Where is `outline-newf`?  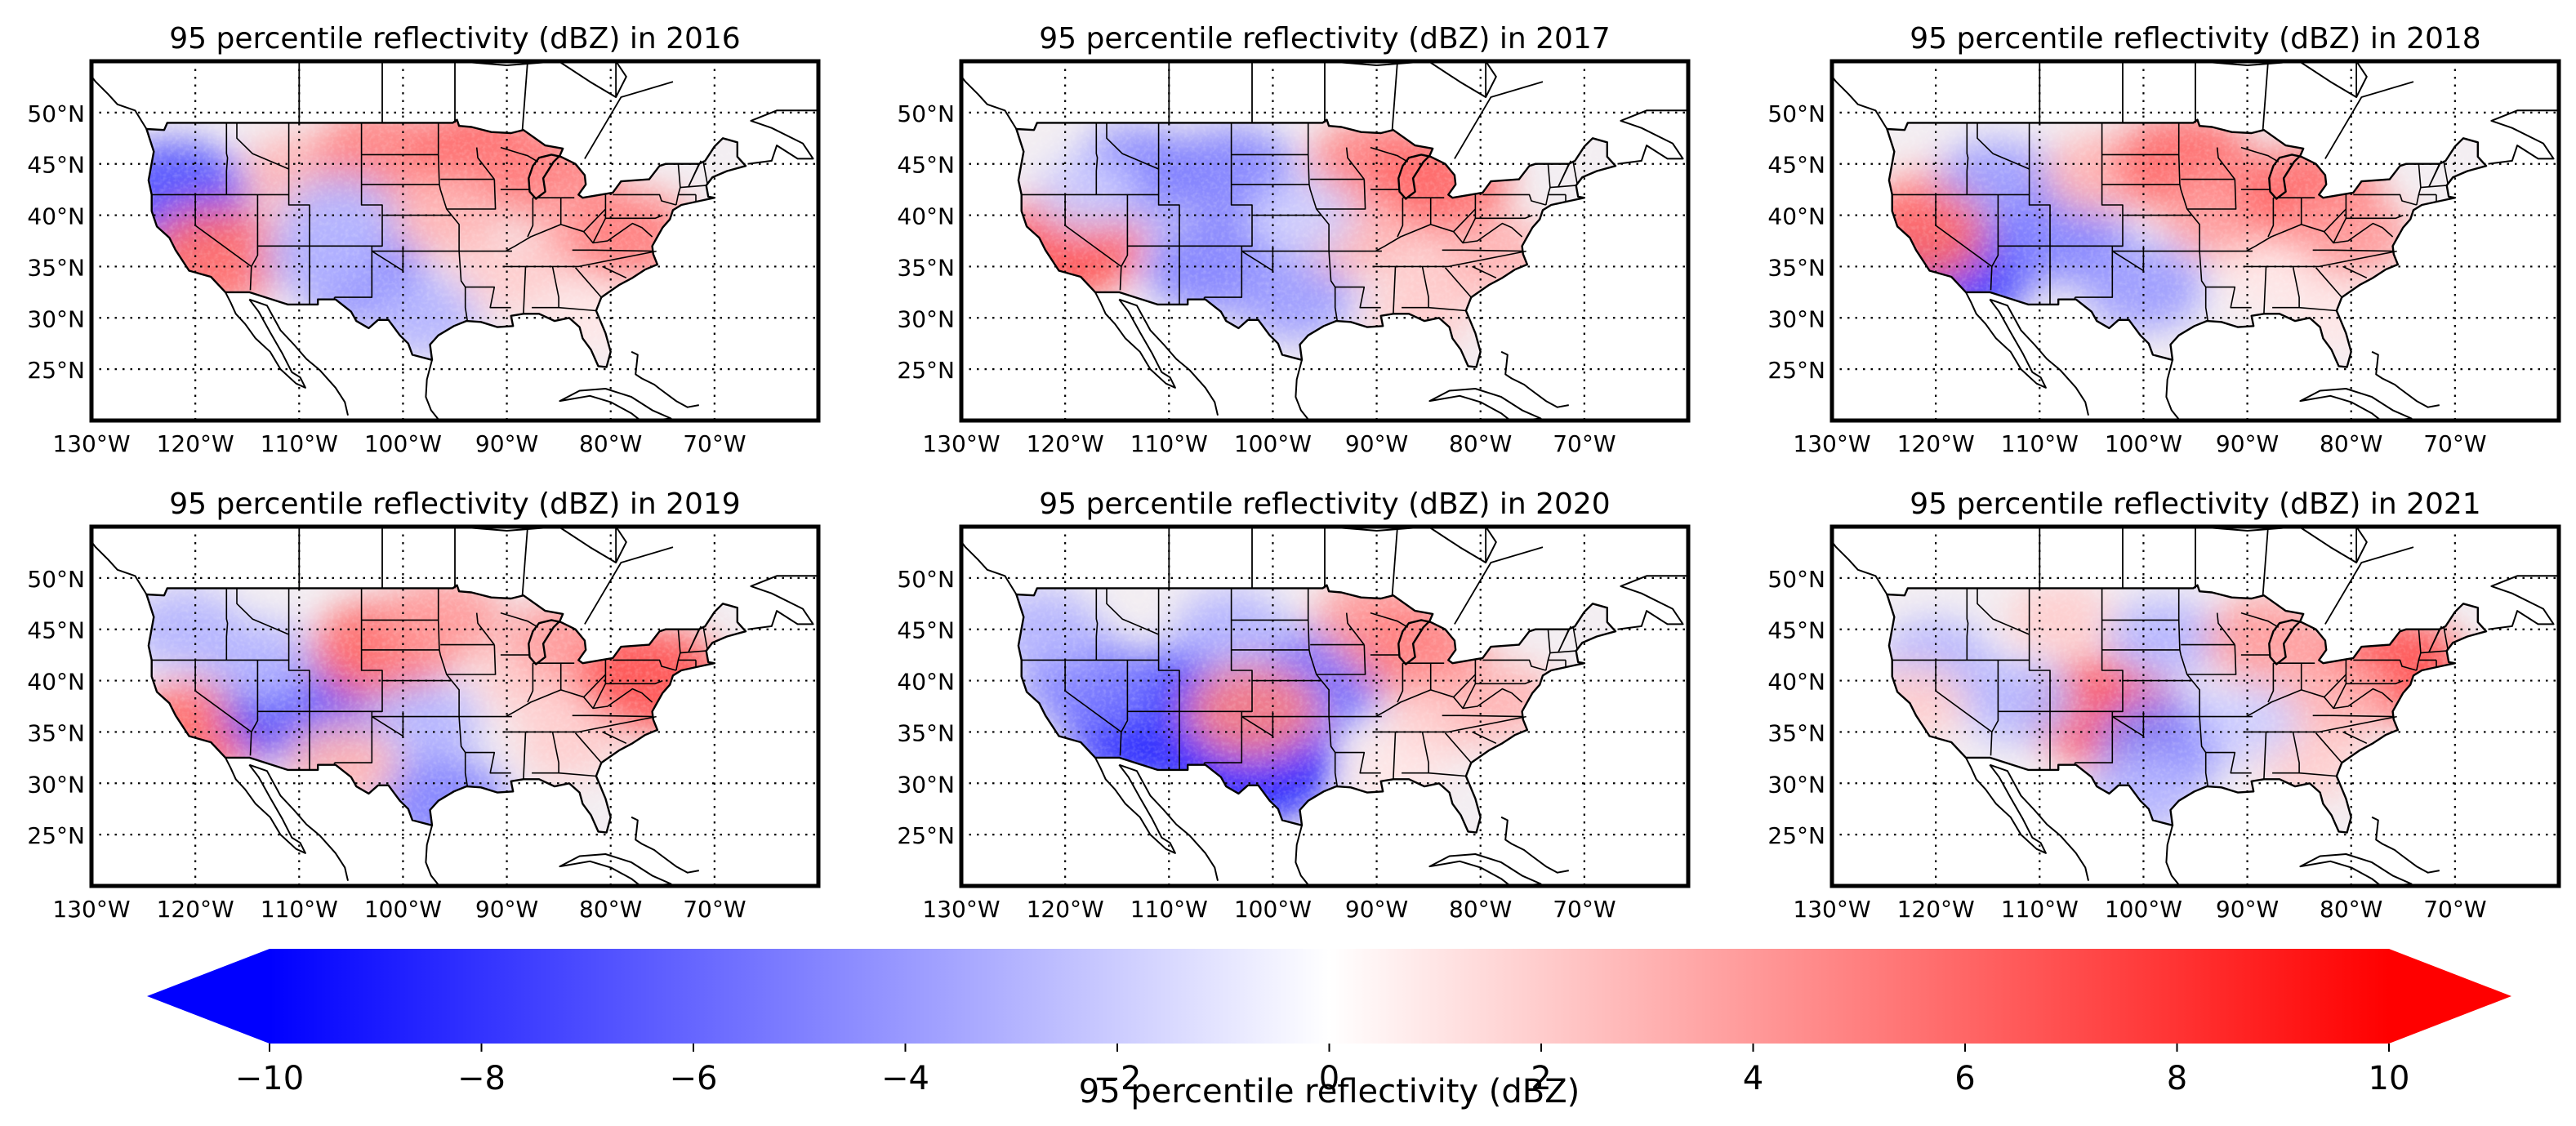 outline-newf is located at coordinates (2523, 137).